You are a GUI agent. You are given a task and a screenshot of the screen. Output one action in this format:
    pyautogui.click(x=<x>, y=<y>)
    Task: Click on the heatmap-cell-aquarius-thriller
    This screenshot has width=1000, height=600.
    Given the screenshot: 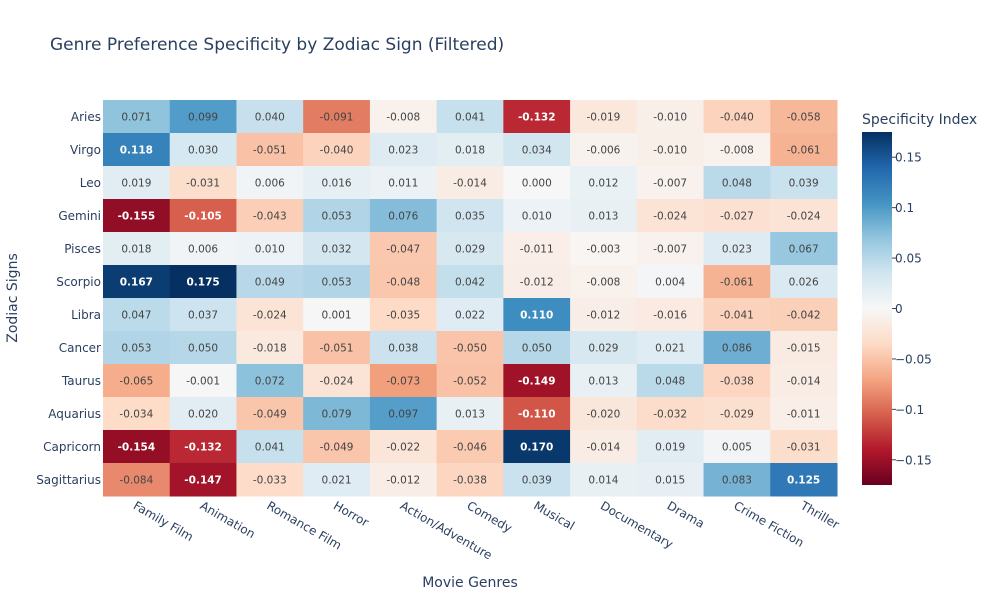 What is the action you would take?
    pyautogui.click(x=804, y=414)
    